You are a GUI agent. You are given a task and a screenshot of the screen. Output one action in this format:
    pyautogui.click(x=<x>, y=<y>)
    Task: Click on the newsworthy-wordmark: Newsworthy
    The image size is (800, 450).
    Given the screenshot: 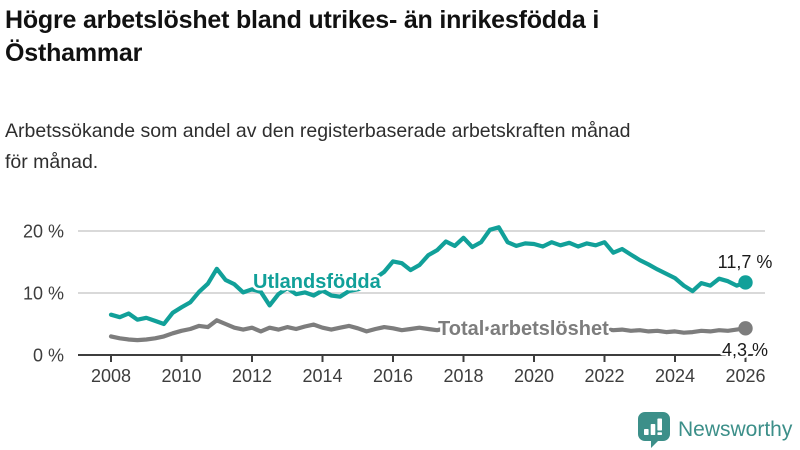 What is the action you would take?
    pyautogui.click(x=735, y=429)
    